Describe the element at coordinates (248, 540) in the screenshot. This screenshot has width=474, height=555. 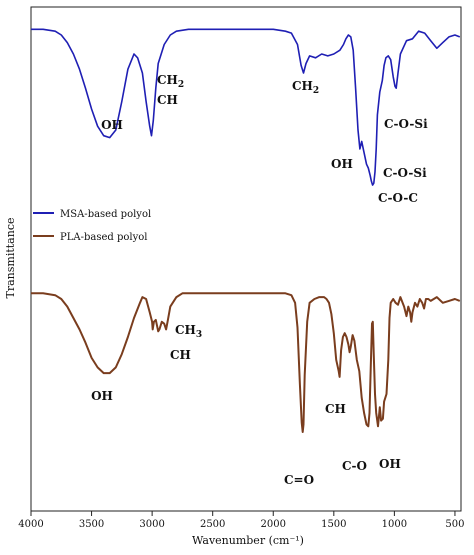
I see `x-axis-label: Wavenumber (cm⁻¹)` at that location.